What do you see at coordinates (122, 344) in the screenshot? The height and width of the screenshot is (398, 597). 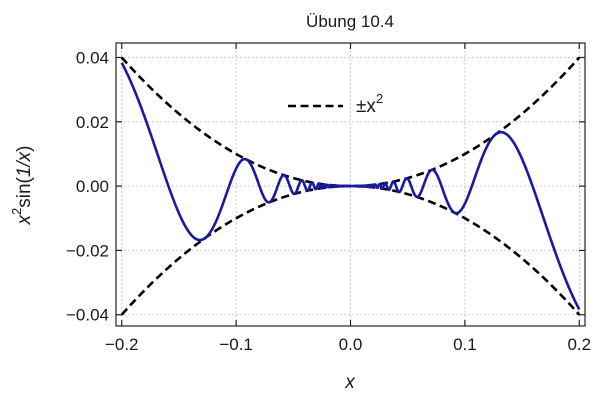 I see `x-tick-label: −0.2` at bounding box center [122, 344].